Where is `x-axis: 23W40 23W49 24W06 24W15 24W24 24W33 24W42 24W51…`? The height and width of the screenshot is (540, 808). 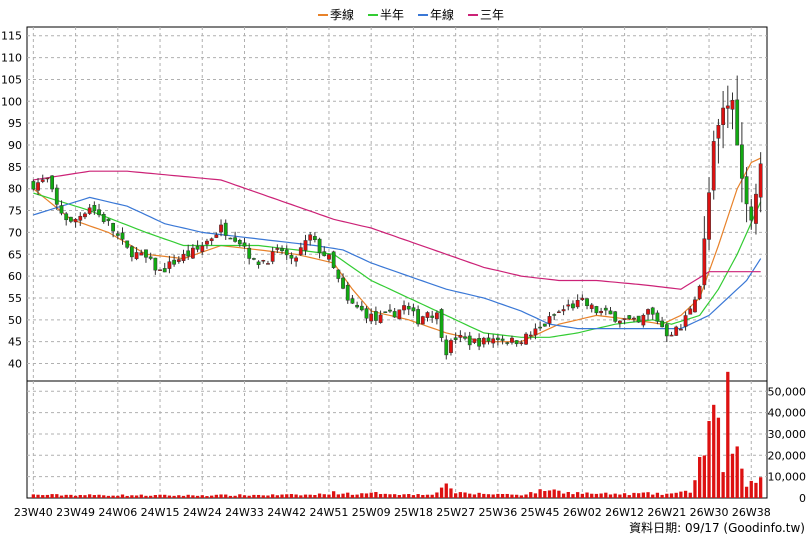 x-axis: 23W40 23W49 24W06 24W15 24W24 24W33 24W42 24W51… is located at coordinates (392, 512).